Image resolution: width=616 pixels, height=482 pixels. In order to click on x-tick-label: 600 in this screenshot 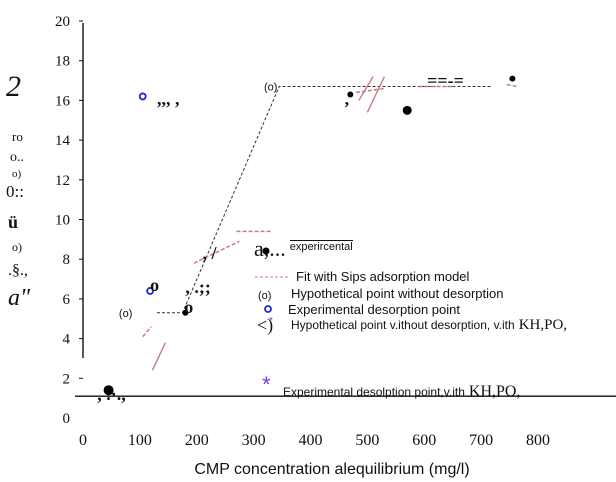, I will do `click(424, 440)`.